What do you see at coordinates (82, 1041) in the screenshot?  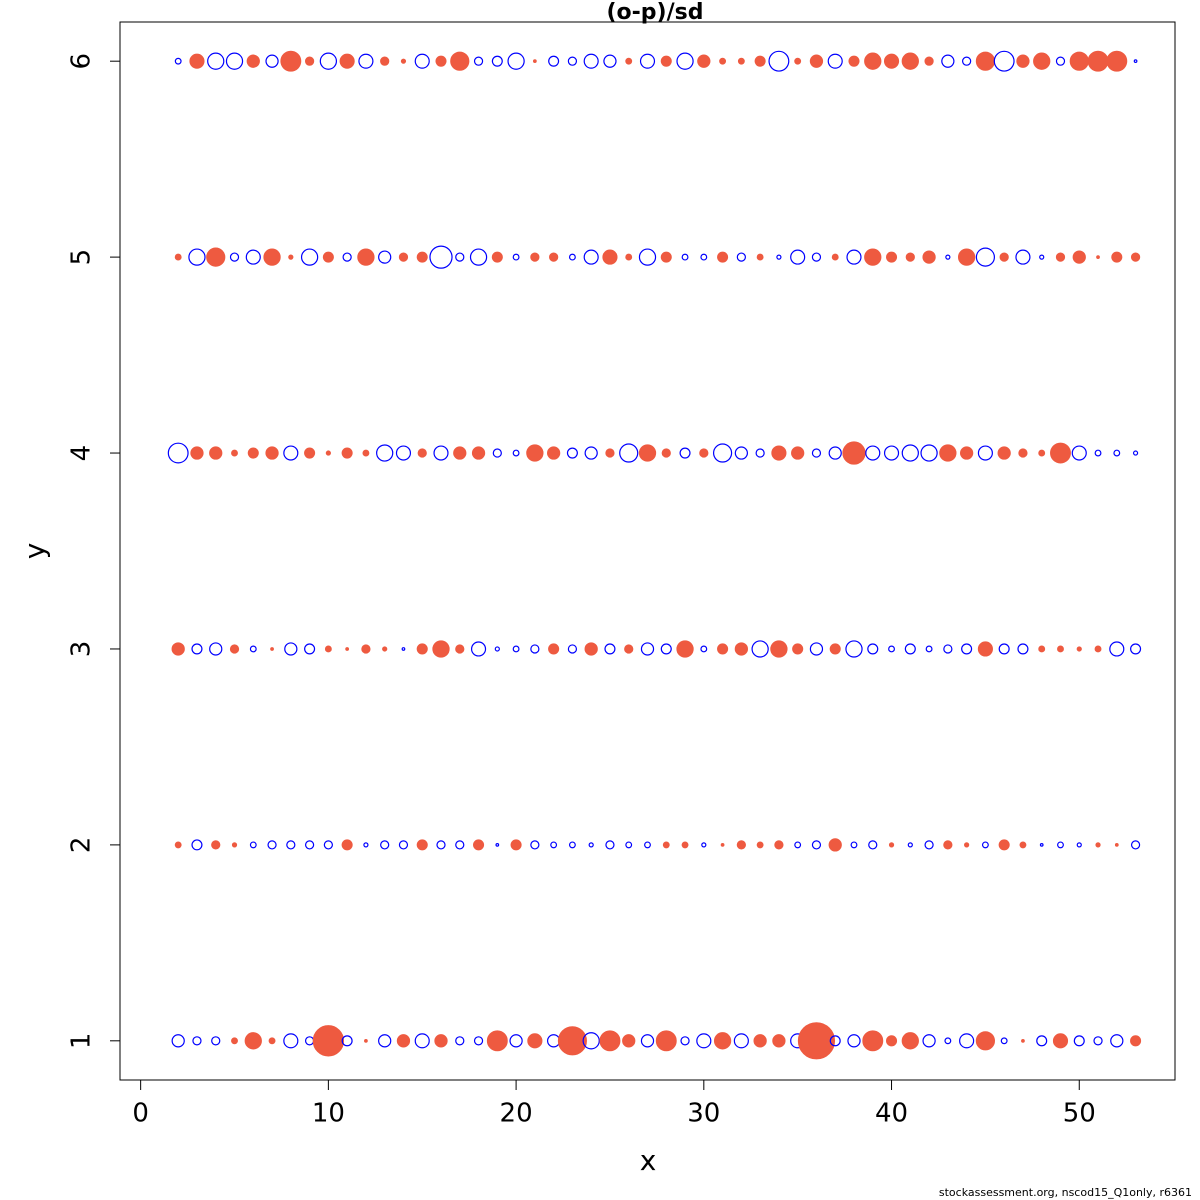 I see `y-tick-label: 1` at bounding box center [82, 1041].